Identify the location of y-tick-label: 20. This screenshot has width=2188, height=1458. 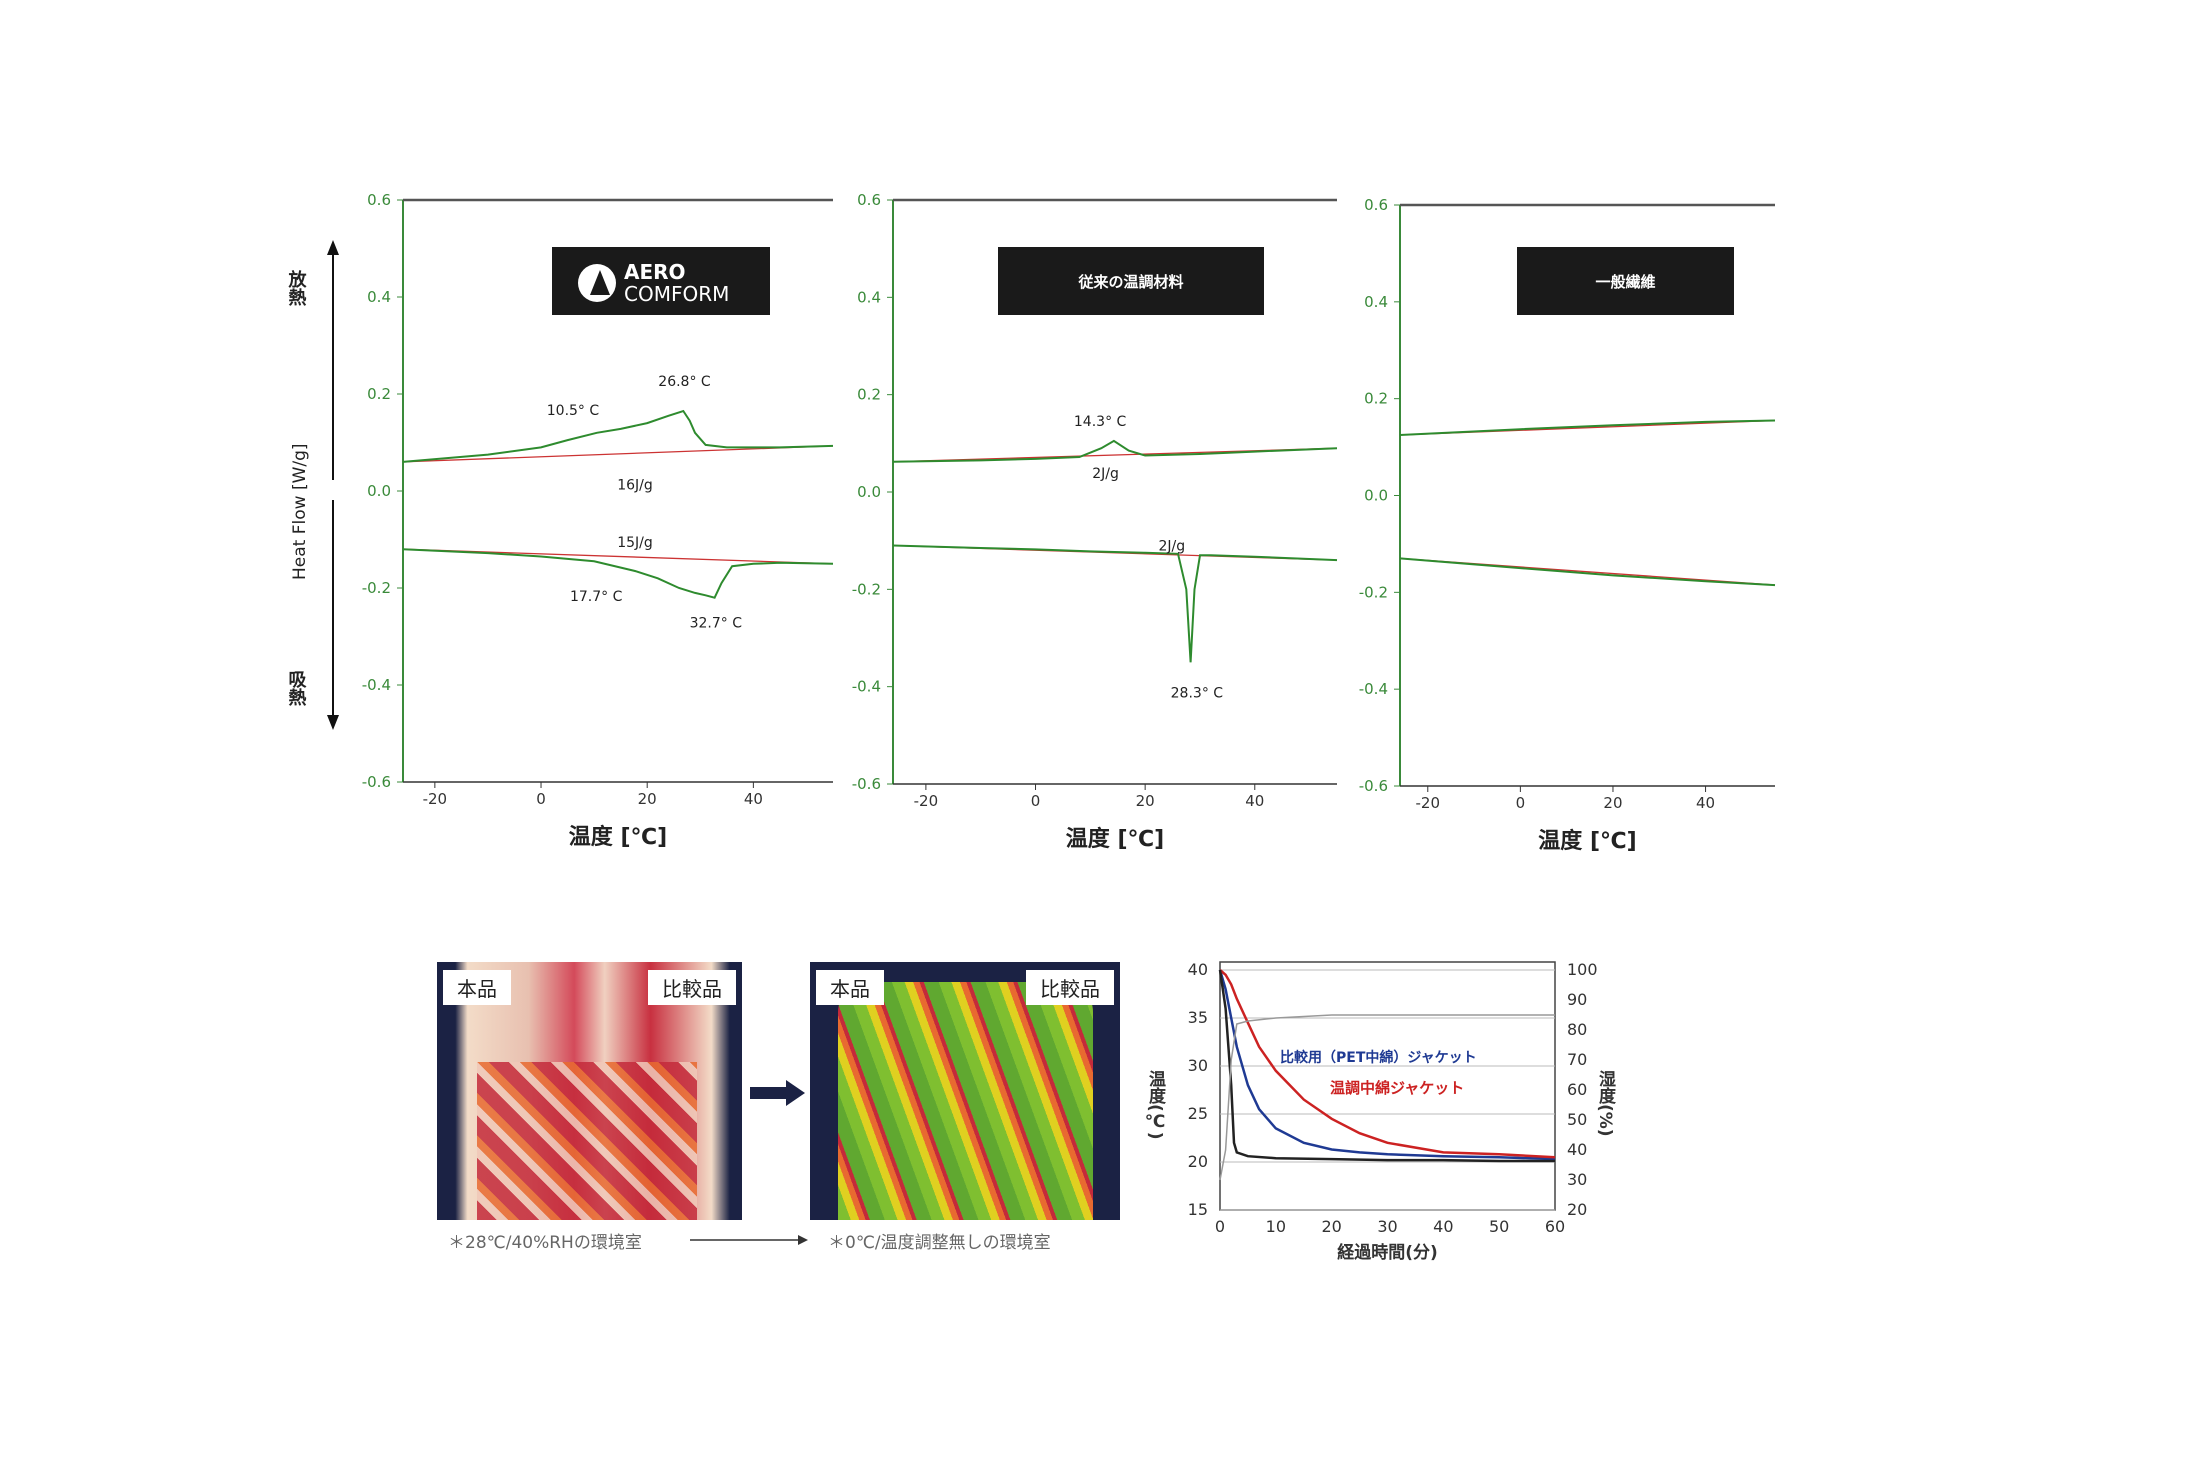
(1198, 1161).